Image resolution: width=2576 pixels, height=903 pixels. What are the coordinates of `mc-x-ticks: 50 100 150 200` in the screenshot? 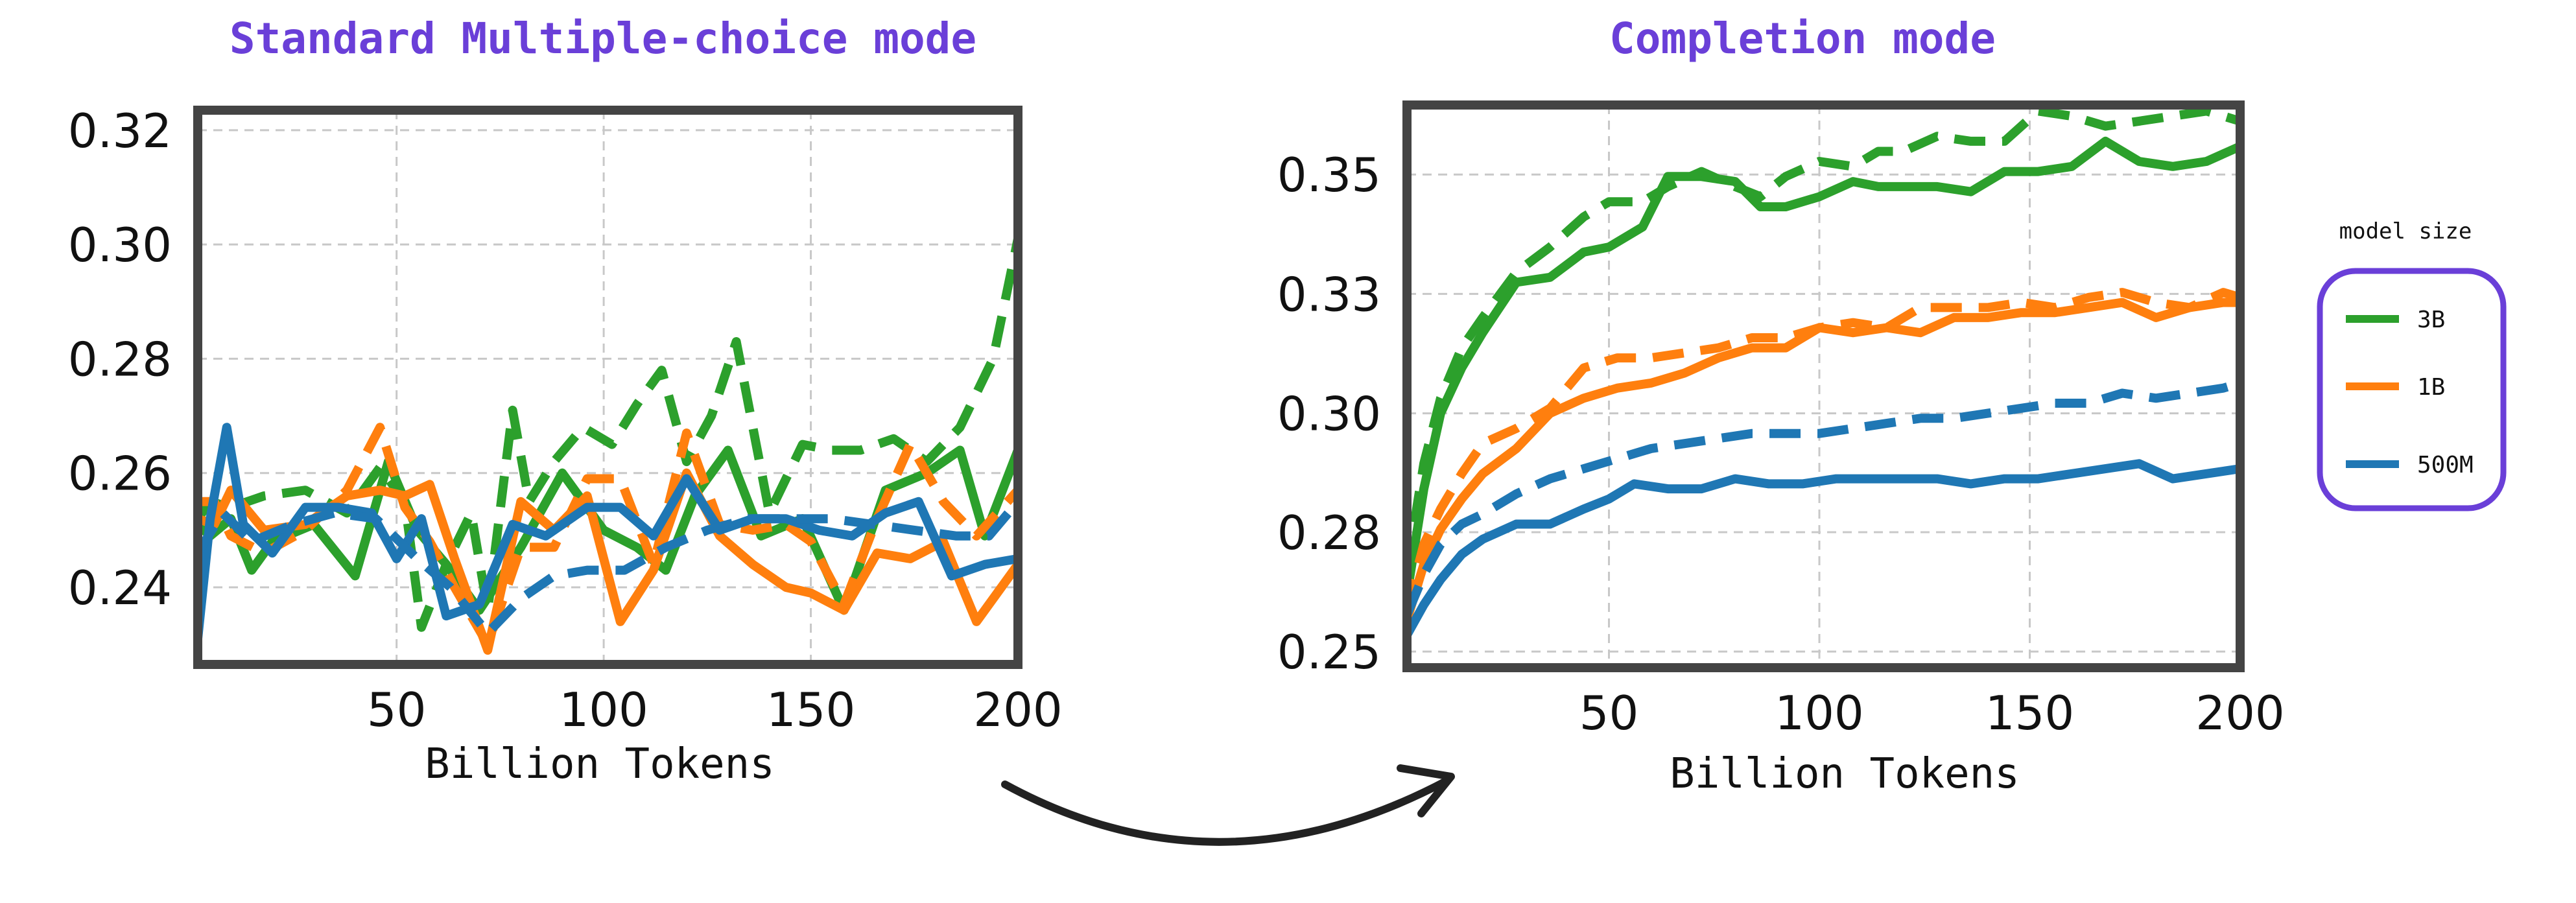 It's located at (715, 710).